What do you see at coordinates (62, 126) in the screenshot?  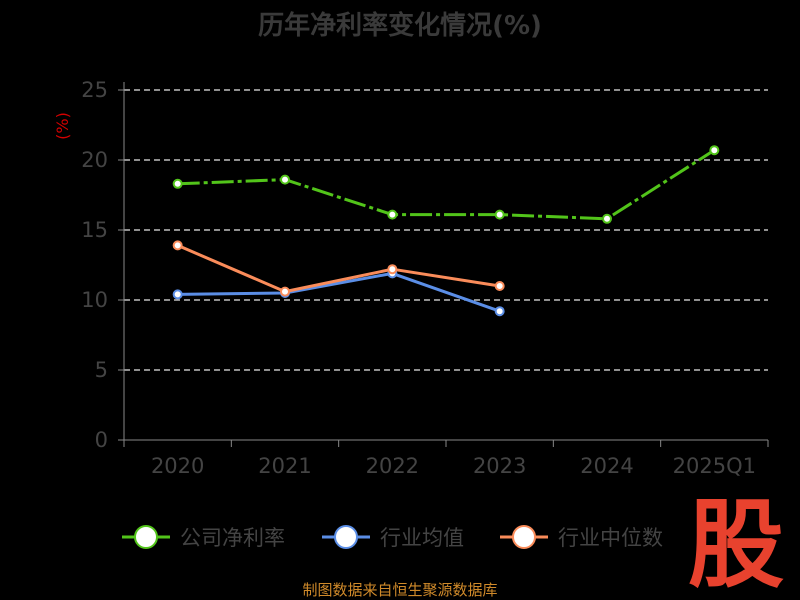 I see `y-axis-label: (%)` at bounding box center [62, 126].